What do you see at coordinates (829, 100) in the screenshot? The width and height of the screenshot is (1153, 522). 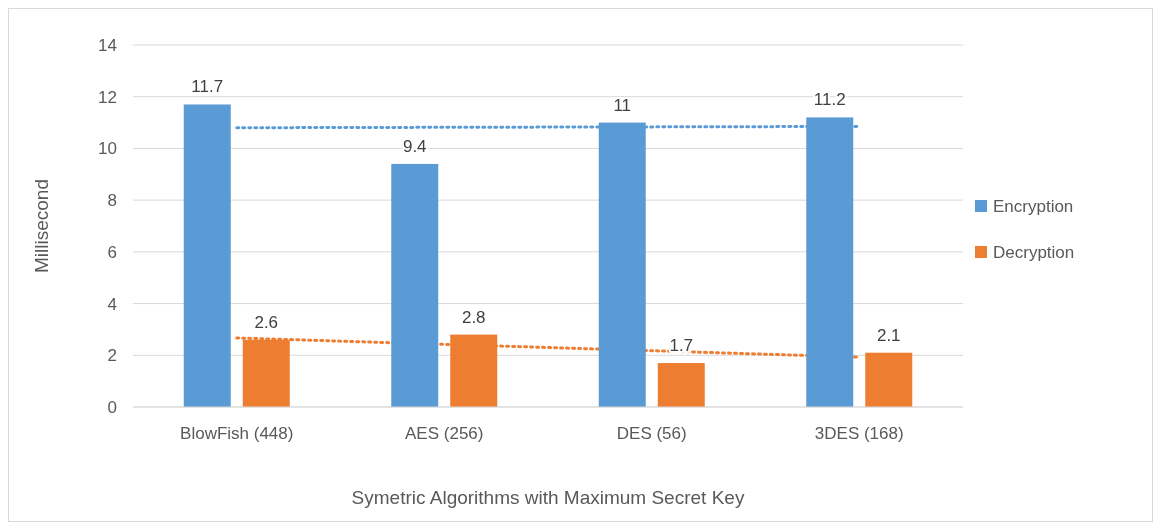 I see `data-label: 11.2` at bounding box center [829, 100].